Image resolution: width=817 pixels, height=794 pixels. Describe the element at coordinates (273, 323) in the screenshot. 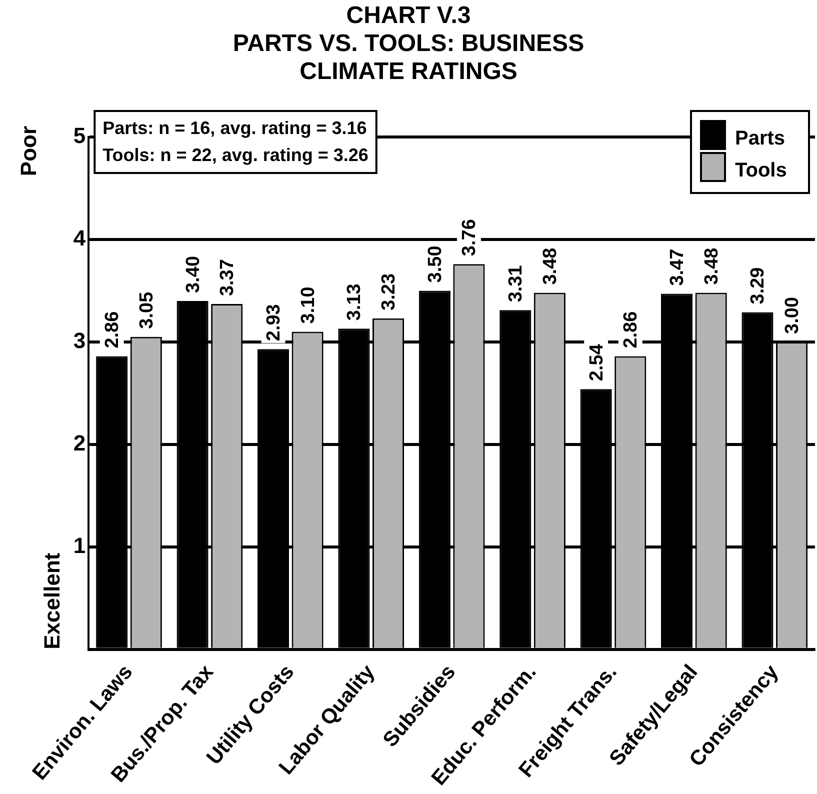

I see `data-label: 2.93` at that location.